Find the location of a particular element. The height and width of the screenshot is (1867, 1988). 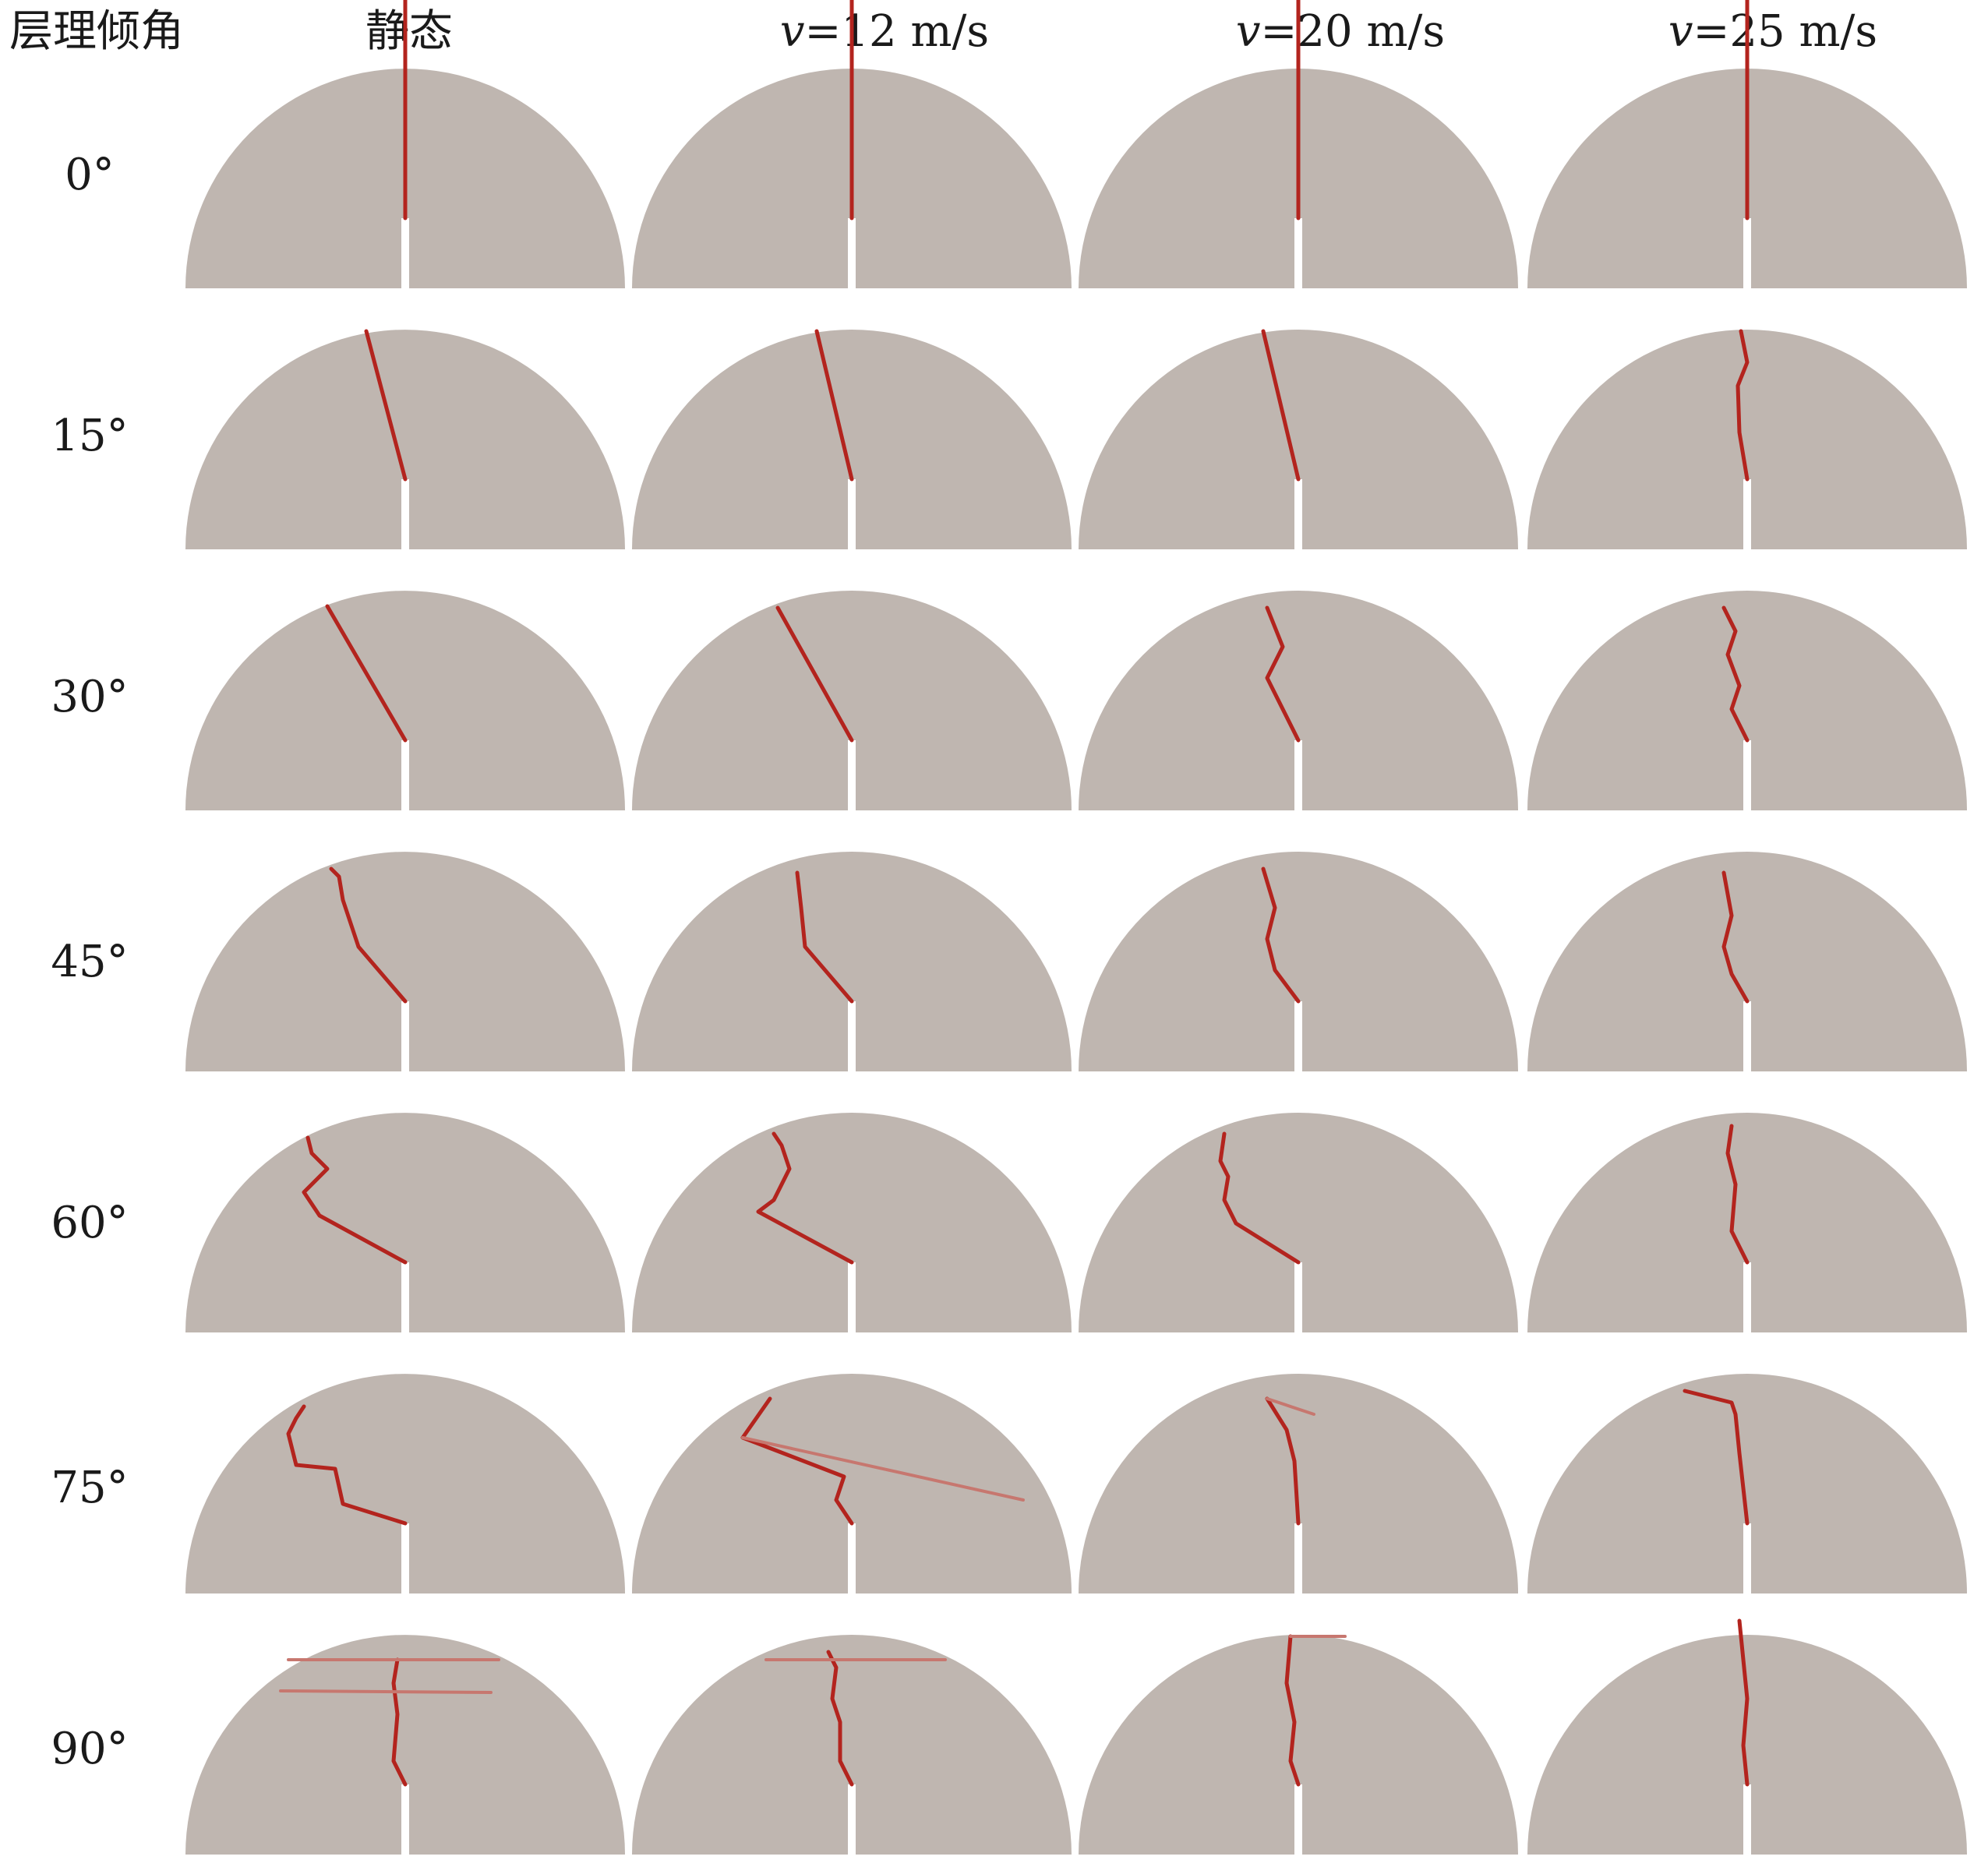

column-header-static: 静态 is located at coordinates (409, 32).